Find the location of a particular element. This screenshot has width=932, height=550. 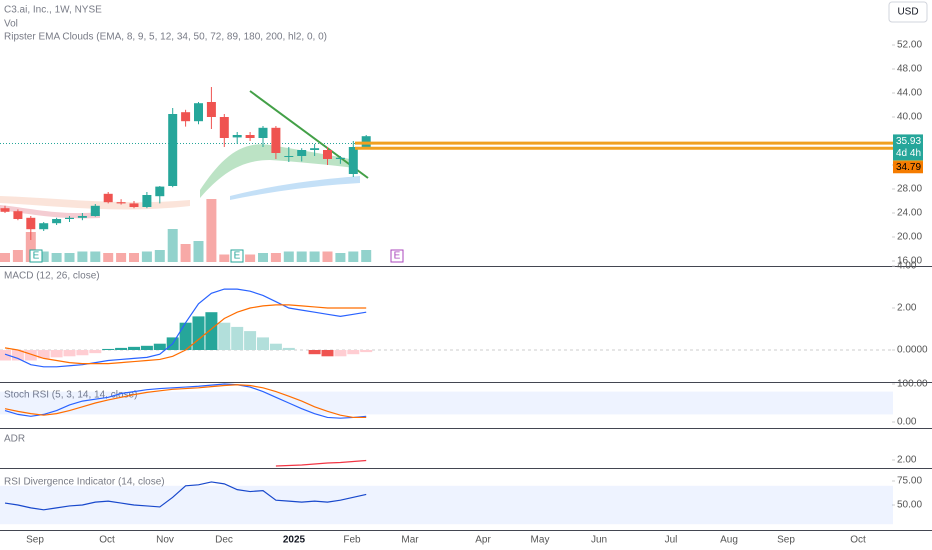

rsi-line is located at coordinates (185, 496).